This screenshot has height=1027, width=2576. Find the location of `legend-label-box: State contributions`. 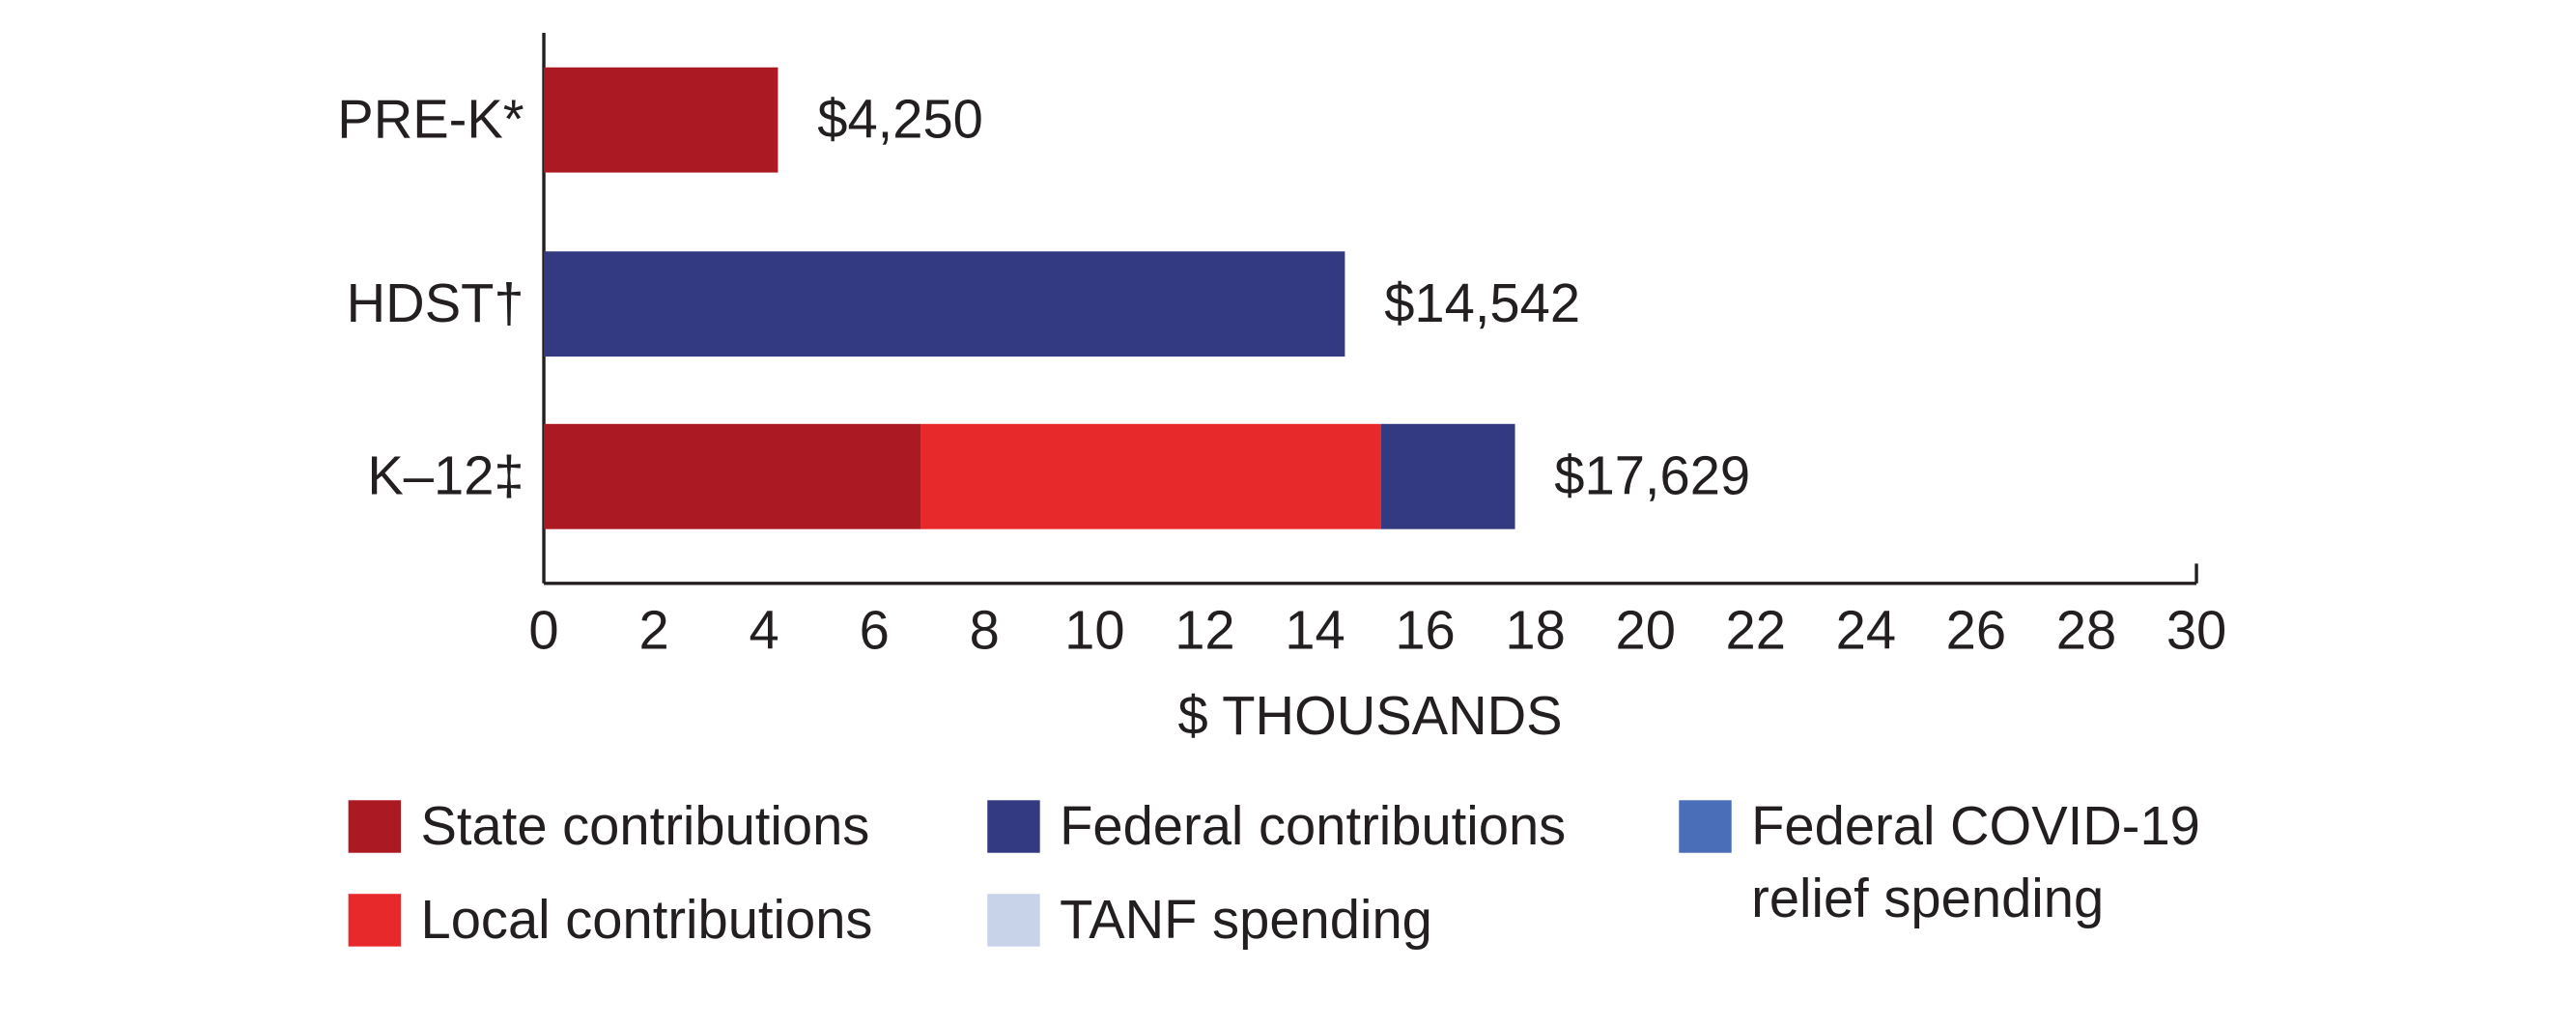

legend-label-box: State contributions is located at coordinates (645, 826).